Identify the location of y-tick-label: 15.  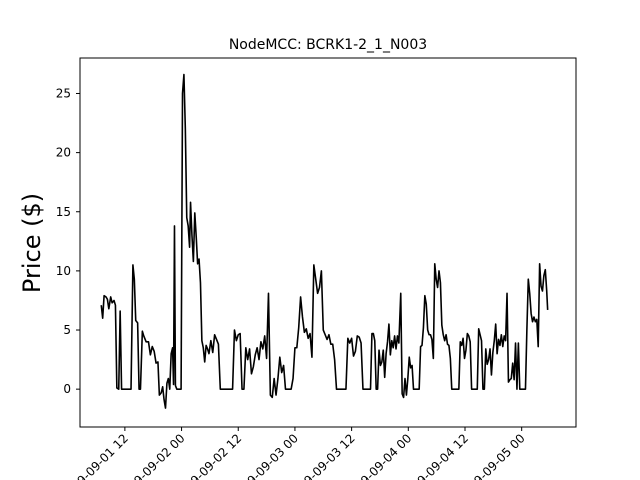
(63, 212).